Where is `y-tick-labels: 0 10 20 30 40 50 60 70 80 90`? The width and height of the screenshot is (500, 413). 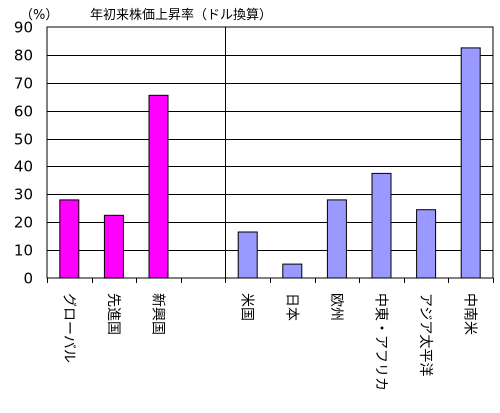
y-tick-labels: 0 10 20 30 40 50 60 70 80 90 is located at coordinates (23, 153).